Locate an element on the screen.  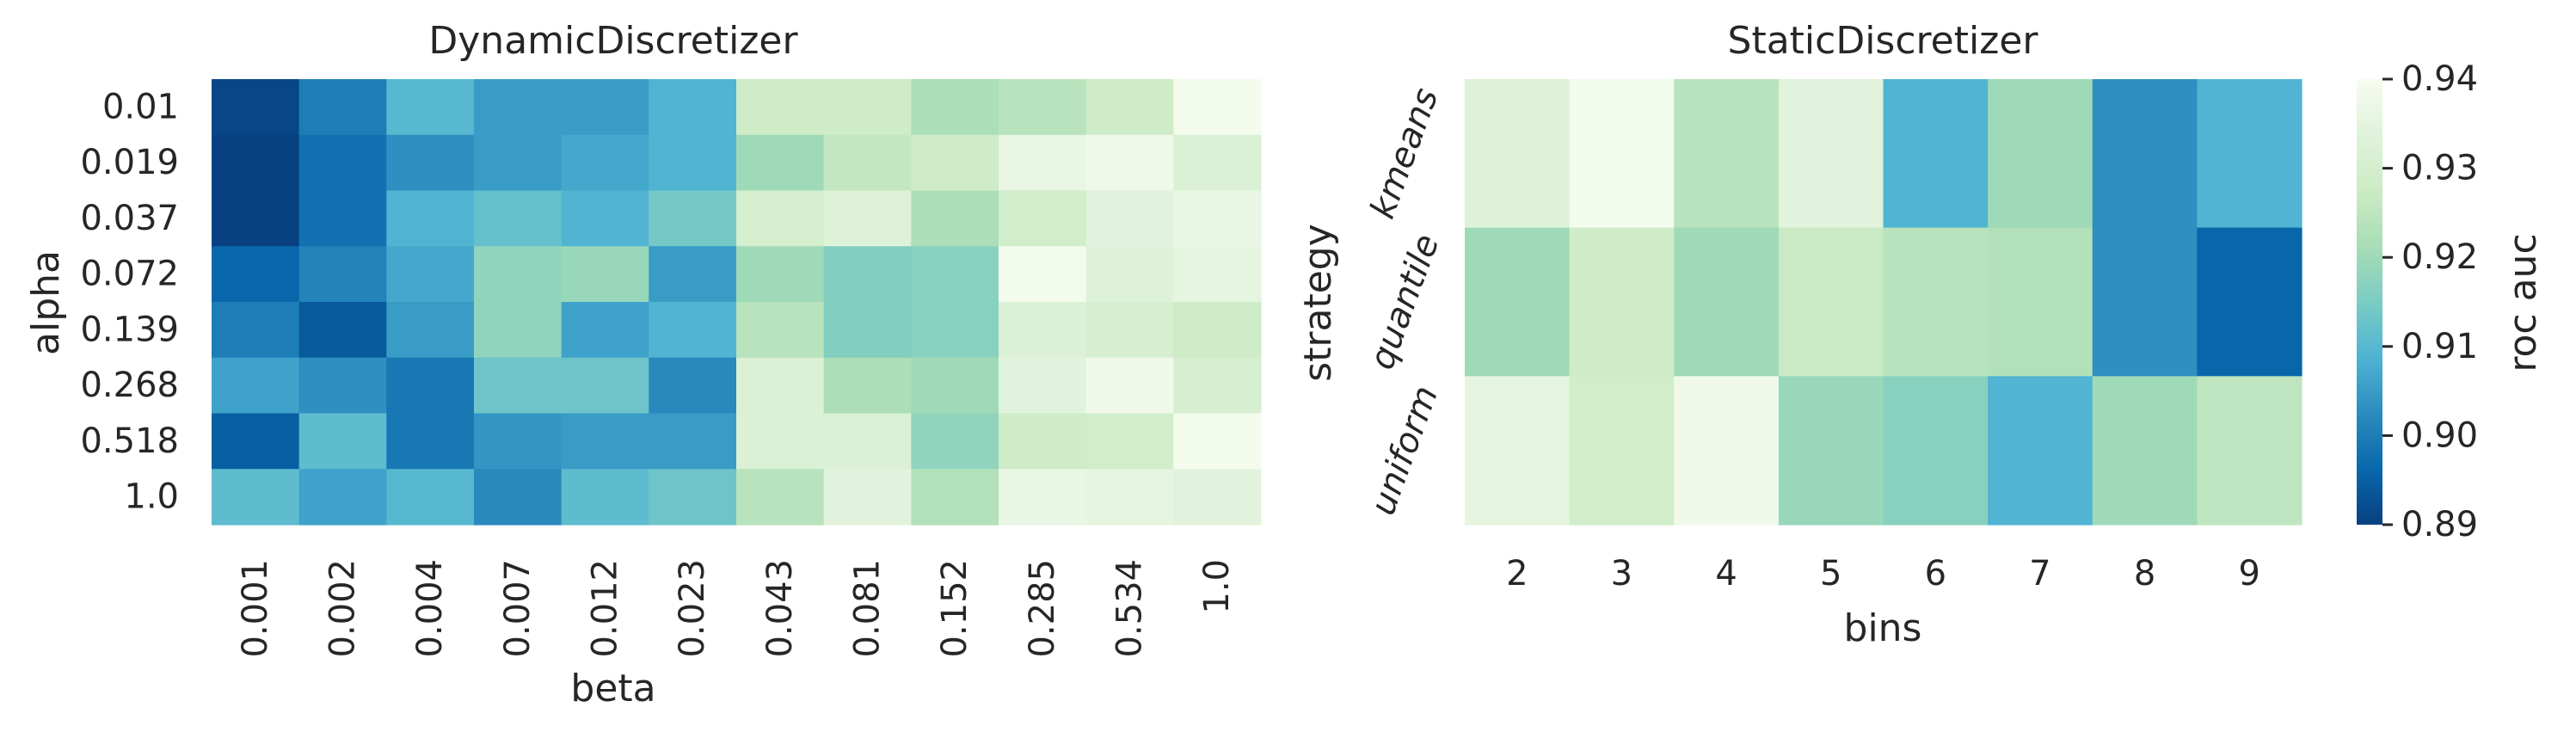
x-tick-label: 0.001 is located at coordinates (255, 608).